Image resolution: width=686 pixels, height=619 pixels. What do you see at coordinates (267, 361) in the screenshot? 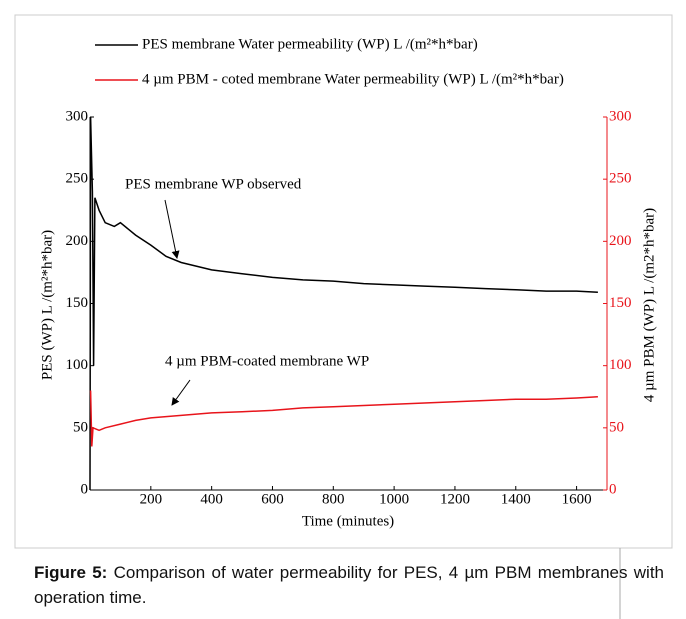
I see `annotation: 4 µm PBM-coated membrane WP` at bounding box center [267, 361].